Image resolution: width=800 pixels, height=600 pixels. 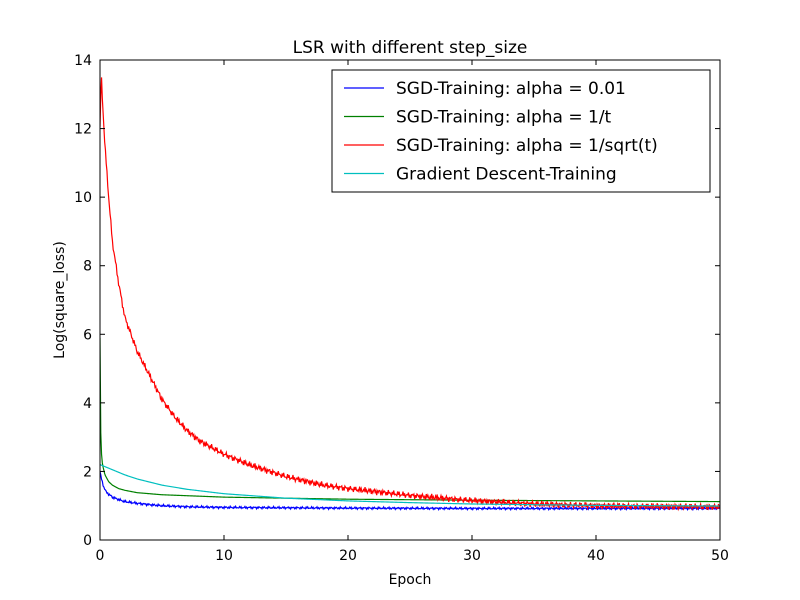 What do you see at coordinates (87, 267) in the screenshot?
I see `y-tick-label: 8` at bounding box center [87, 267].